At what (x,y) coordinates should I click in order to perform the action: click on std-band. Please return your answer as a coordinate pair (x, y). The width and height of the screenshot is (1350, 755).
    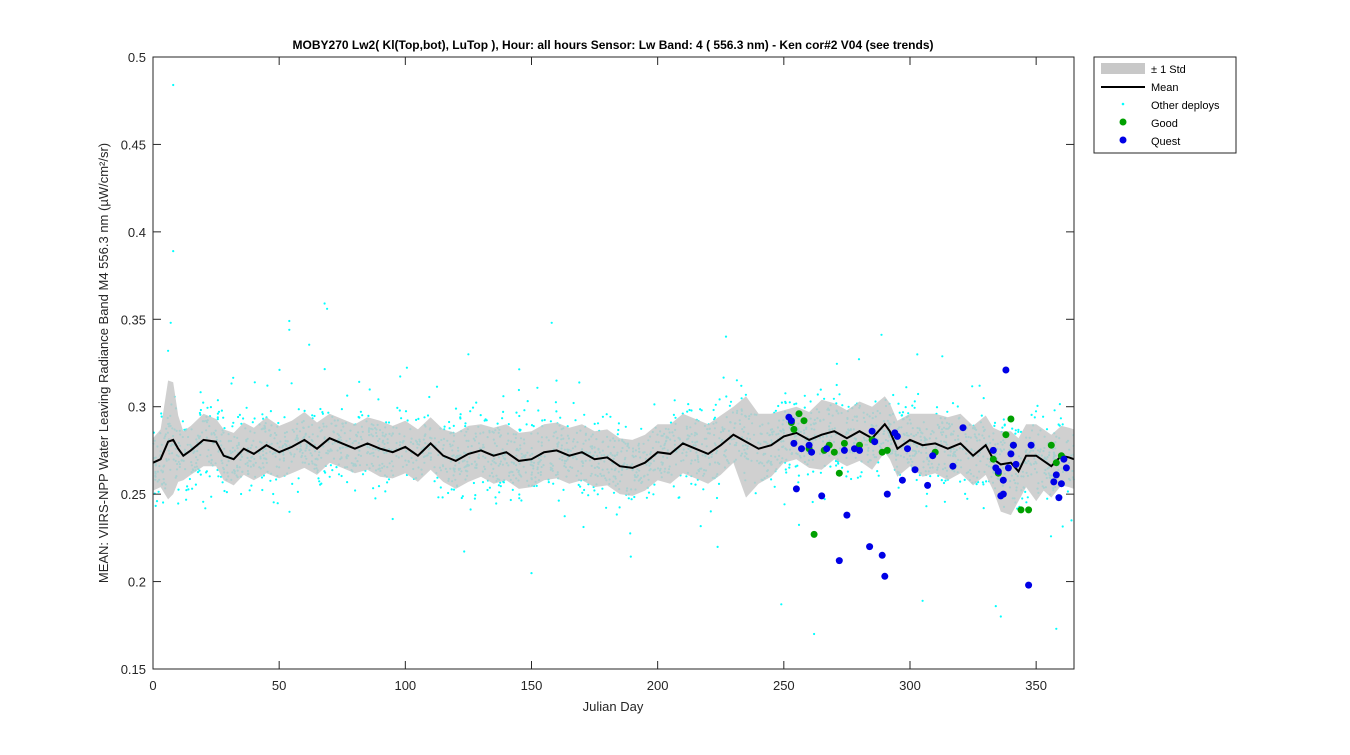
    Looking at the image, I should click on (613, 448).